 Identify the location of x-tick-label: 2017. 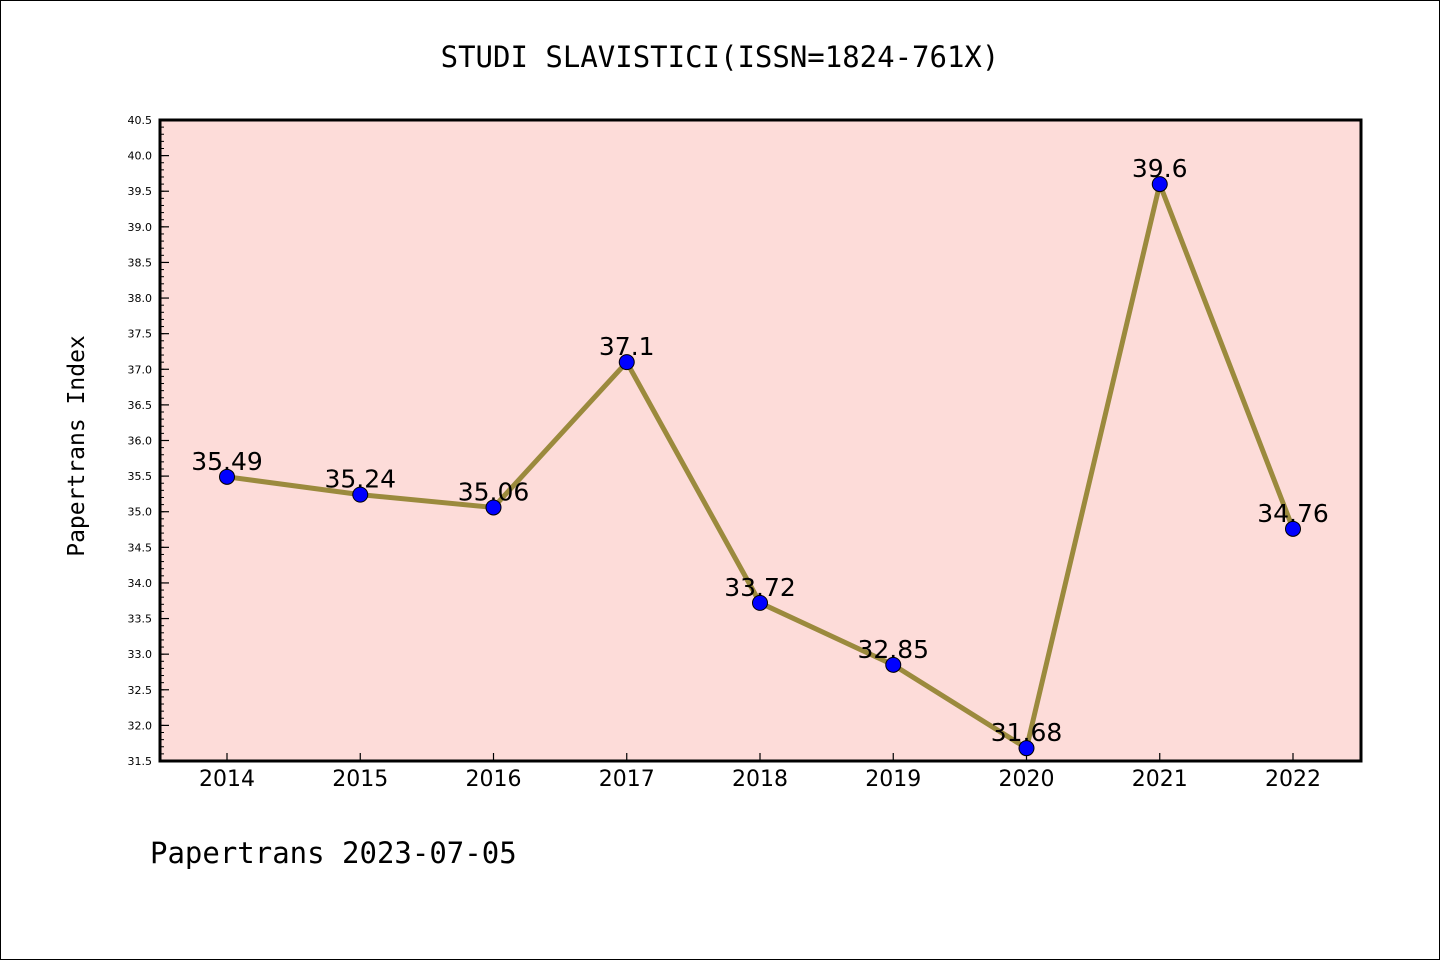
(627, 779).